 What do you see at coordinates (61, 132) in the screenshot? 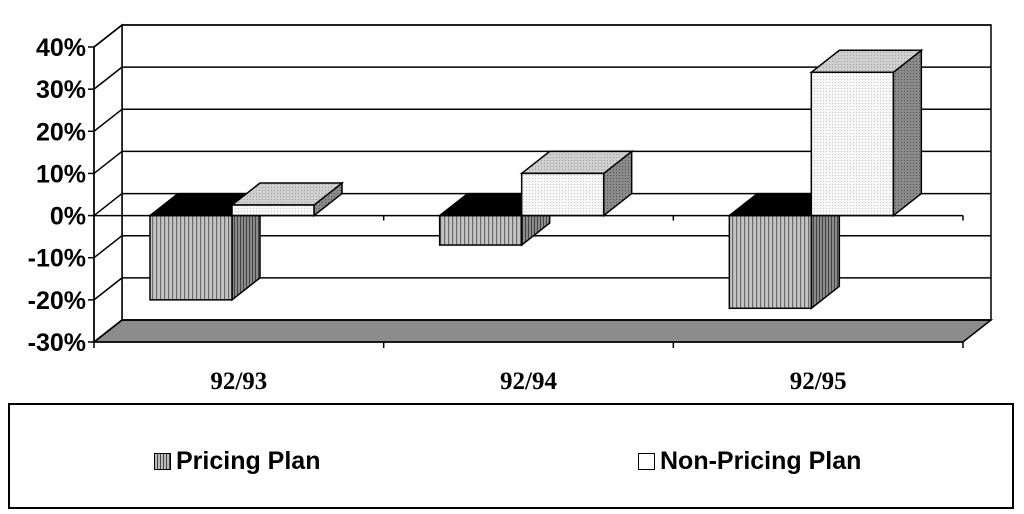
I see `y-tick-label: 20%` at bounding box center [61, 132].